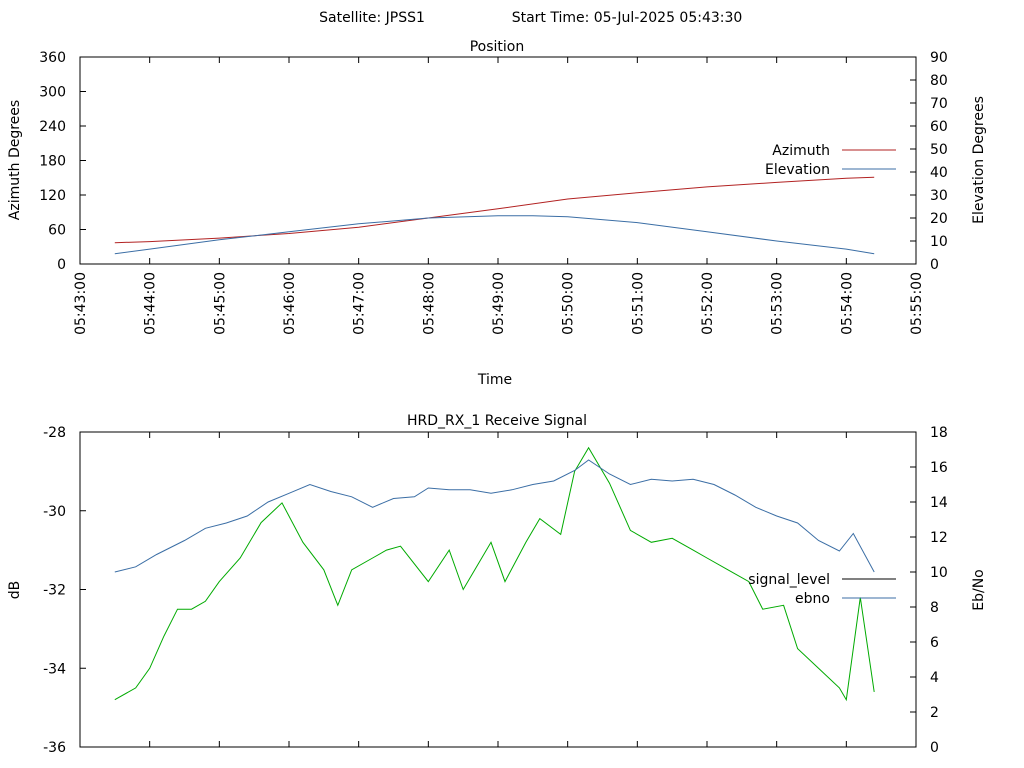 The image size is (1024, 768). I want to click on legend-label-azimuth: Azimuth, so click(801, 151).